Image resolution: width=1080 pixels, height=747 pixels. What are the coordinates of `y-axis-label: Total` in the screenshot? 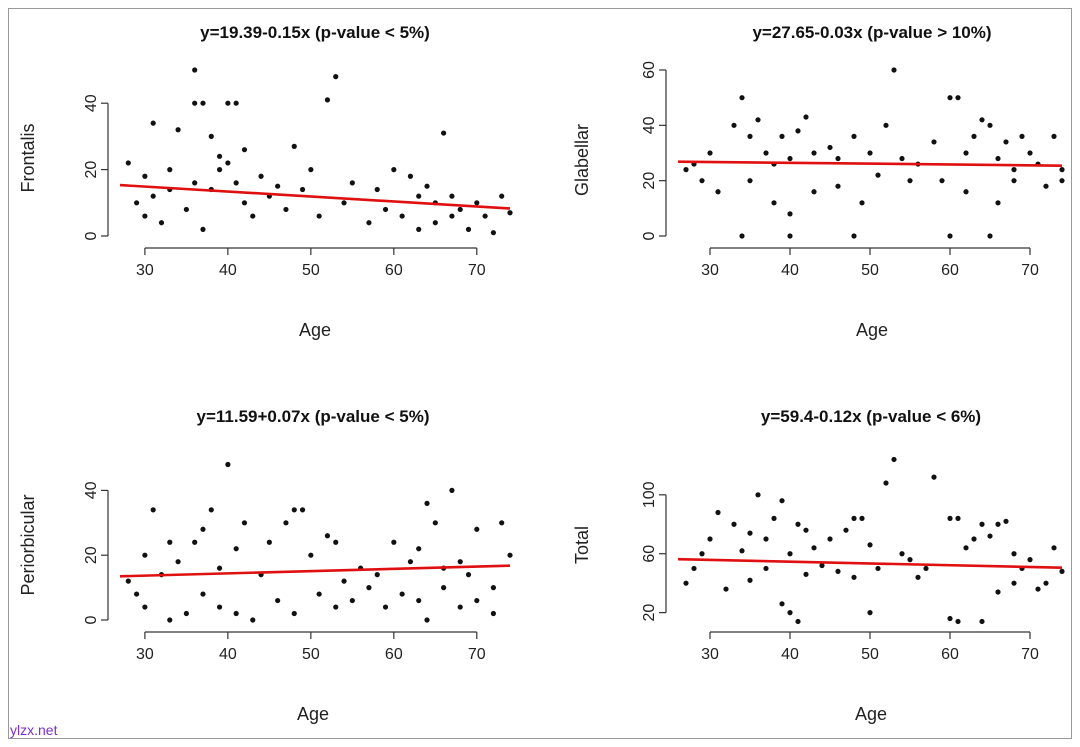 It's located at (582, 545).